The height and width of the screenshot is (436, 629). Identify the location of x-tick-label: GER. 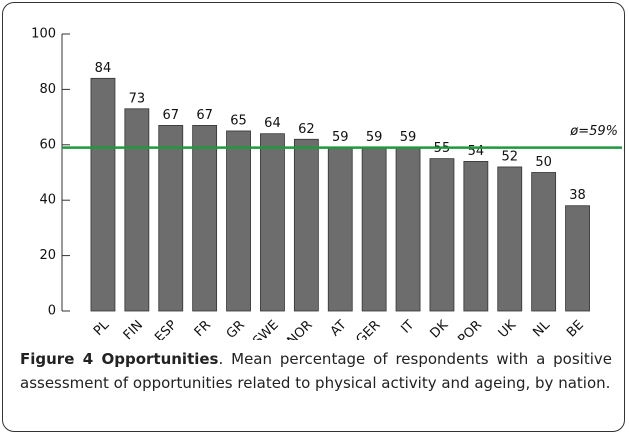
(369, 329).